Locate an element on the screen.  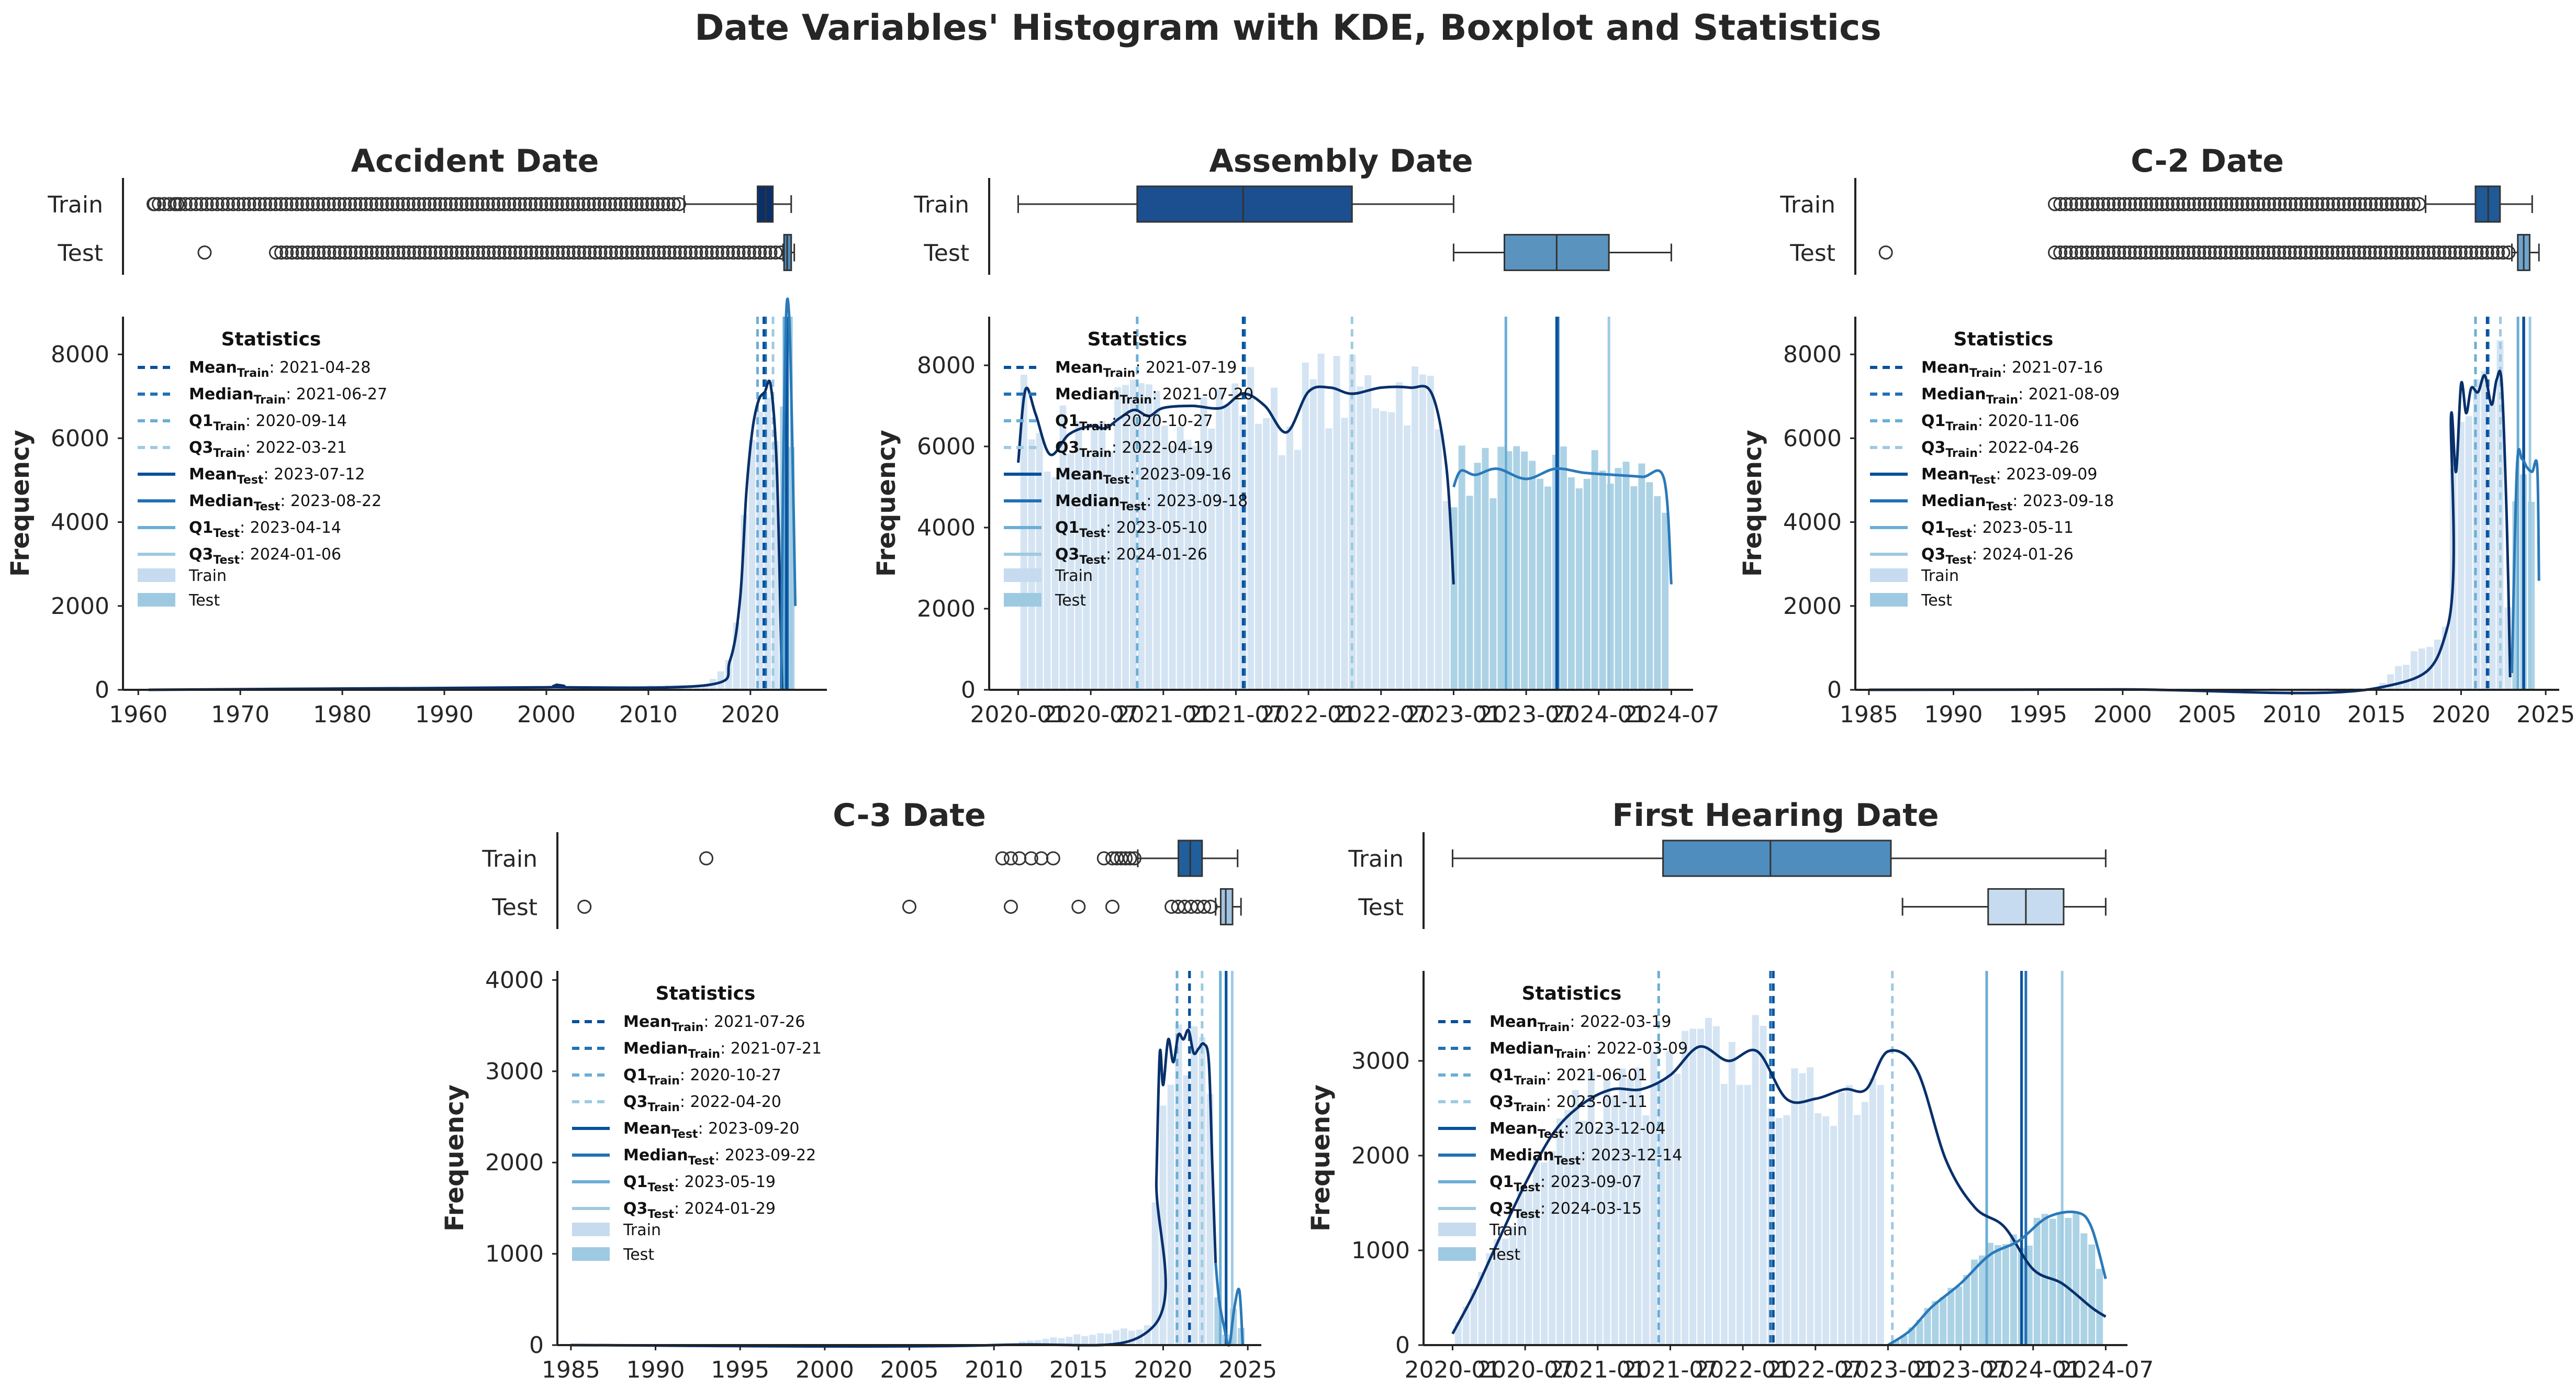
y-axis-label: Frequency is located at coordinates (886, 503).